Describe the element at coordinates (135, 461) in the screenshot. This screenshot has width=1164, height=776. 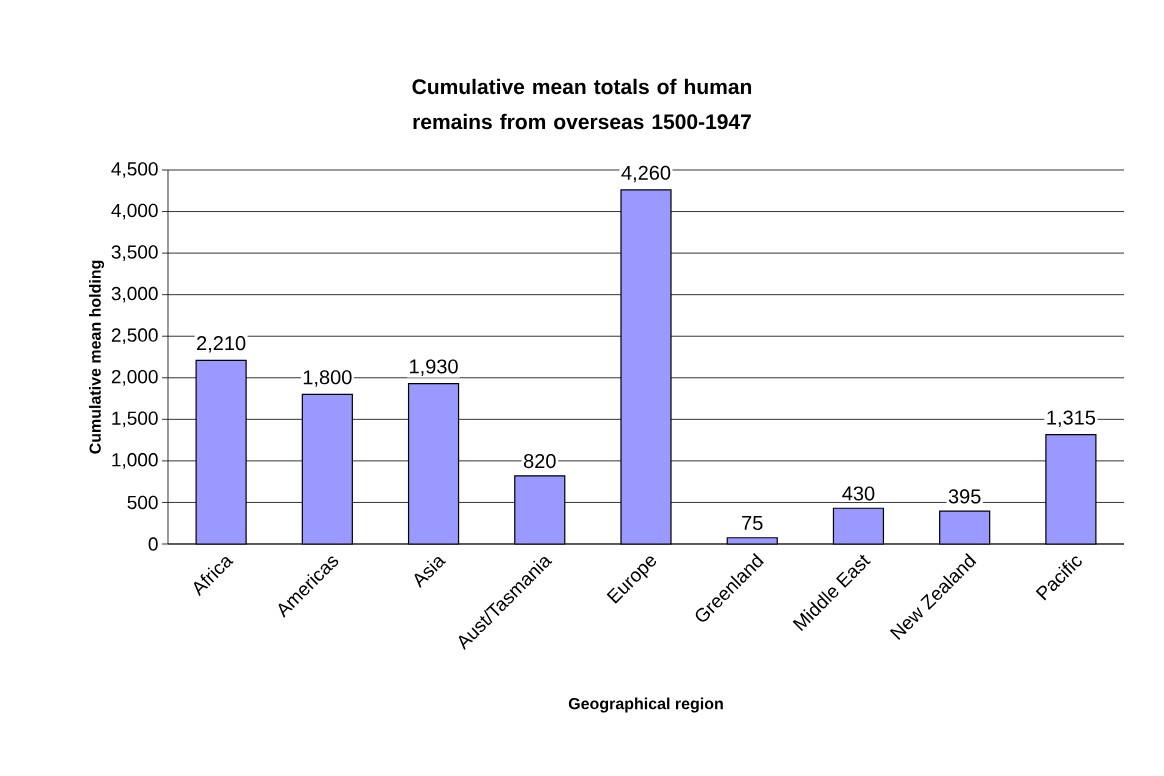
I see `y-tick-label: 1,000` at that location.